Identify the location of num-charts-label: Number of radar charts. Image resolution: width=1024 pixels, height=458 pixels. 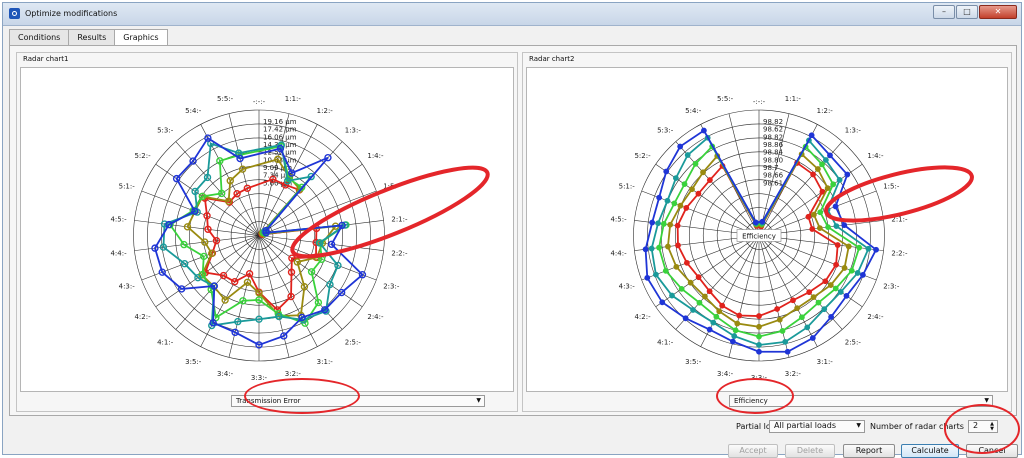
(917, 426).